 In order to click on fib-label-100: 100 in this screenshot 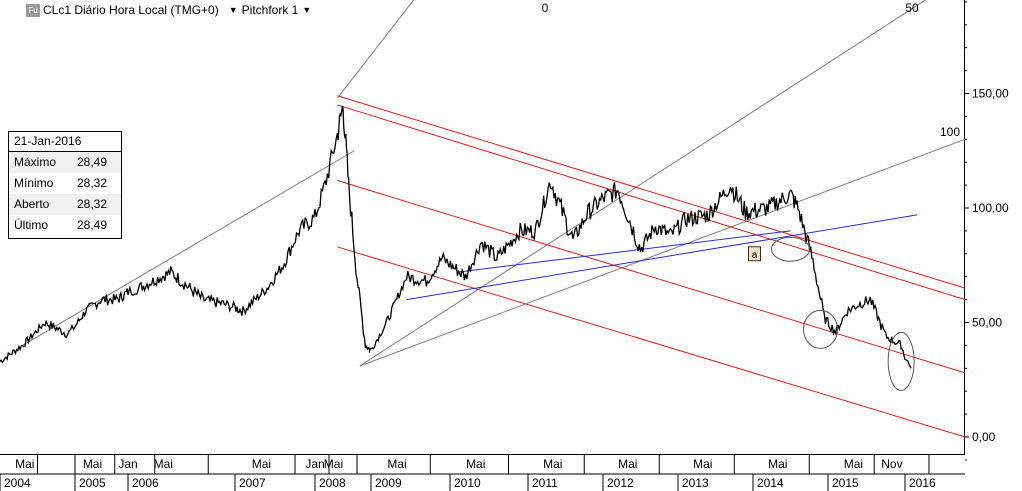, I will do `click(950, 132)`.